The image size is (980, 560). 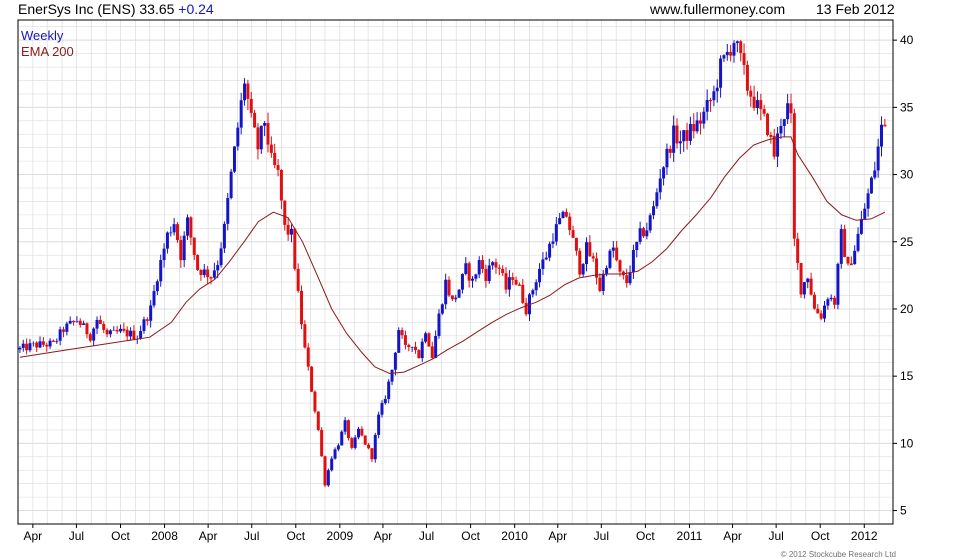 I want to click on legend-weekly: Weekly, so click(x=42, y=35).